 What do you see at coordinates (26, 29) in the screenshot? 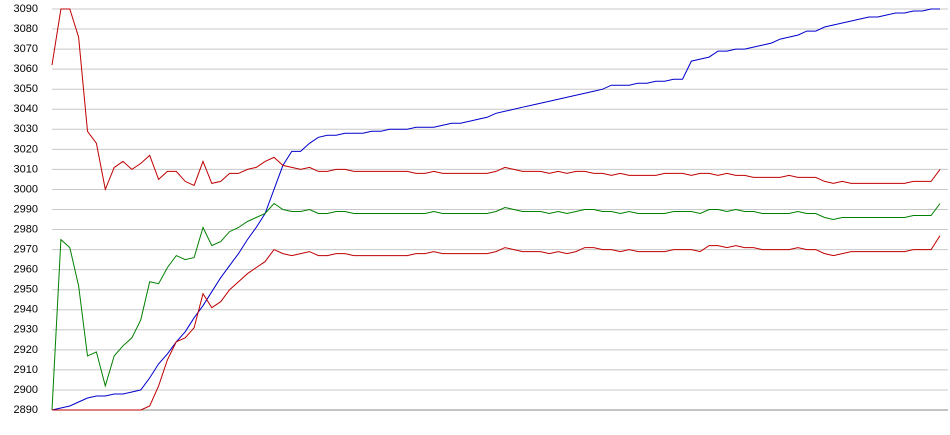
I see `y-tick-label: 3080` at bounding box center [26, 29].